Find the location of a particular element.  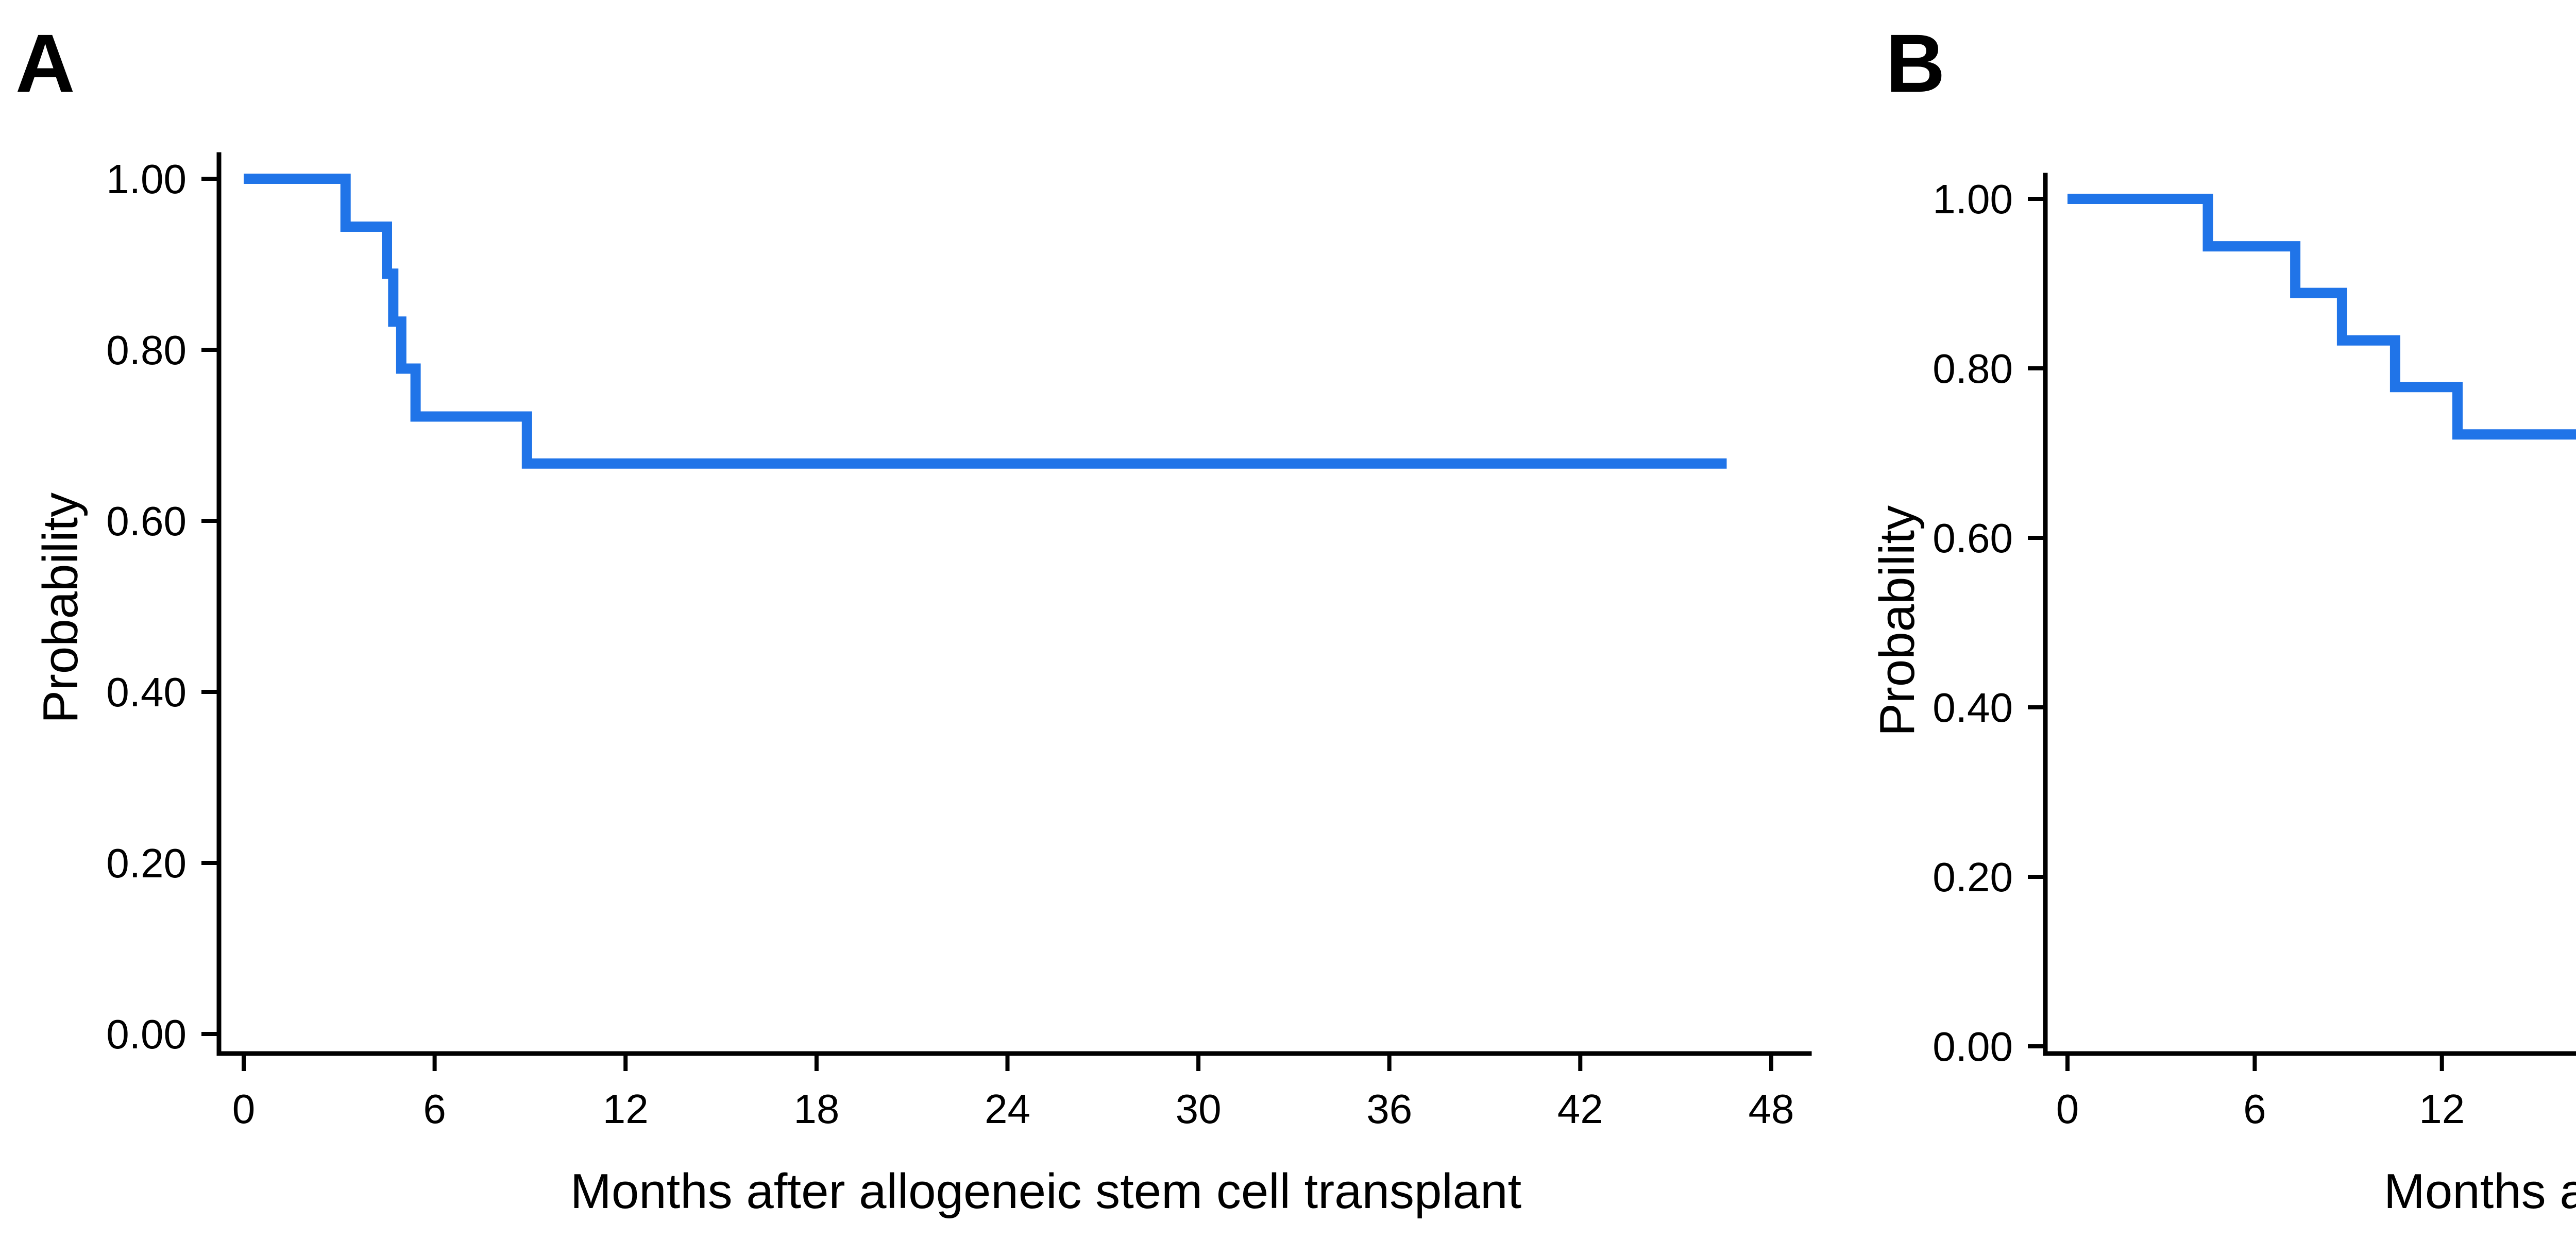

y-axis-ticks-b: 1.00 0.80 0.60 0.40 0.20 0.00 is located at coordinates (1989, 623).